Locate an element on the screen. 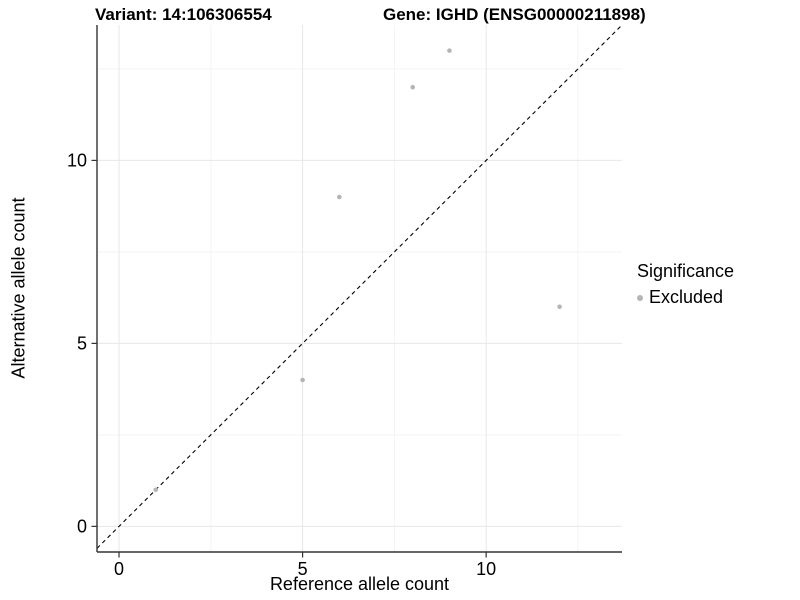 The width and height of the screenshot is (800, 600). legend-title: Significance is located at coordinates (686, 271).